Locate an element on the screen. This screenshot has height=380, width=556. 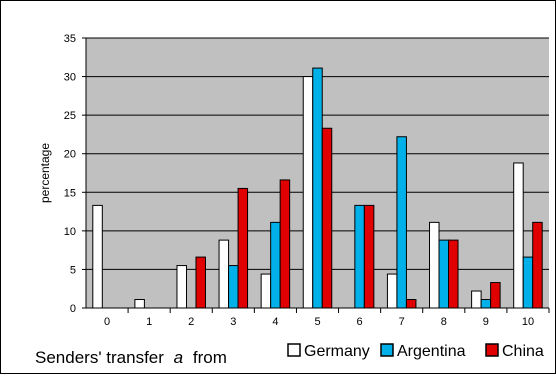
x-tick-label: 4 is located at coordinates (275, 322).